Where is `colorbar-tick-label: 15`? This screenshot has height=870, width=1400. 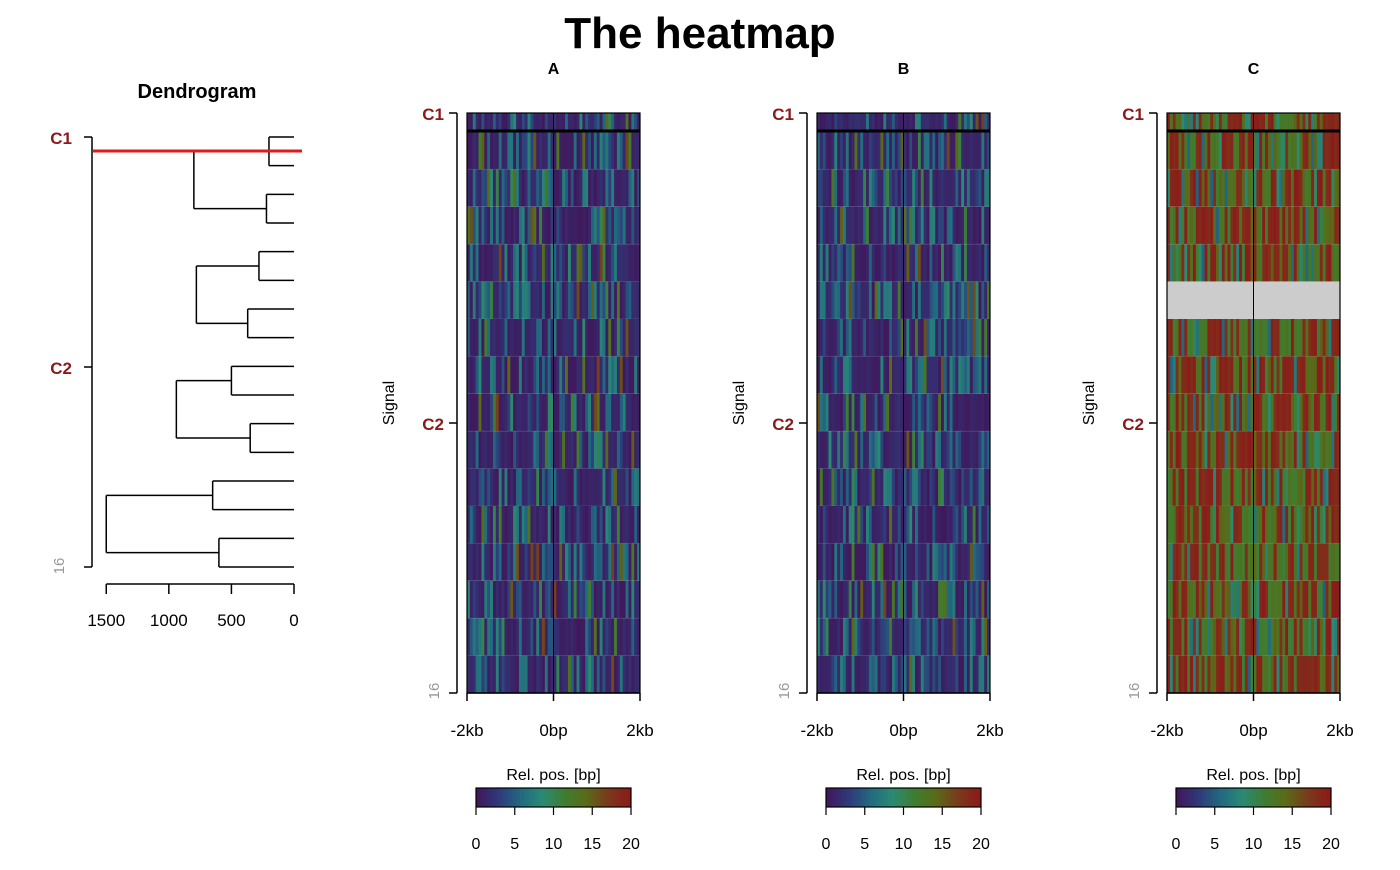
colorbar-tick-label: 15 is located at coordinates (1292, 844).